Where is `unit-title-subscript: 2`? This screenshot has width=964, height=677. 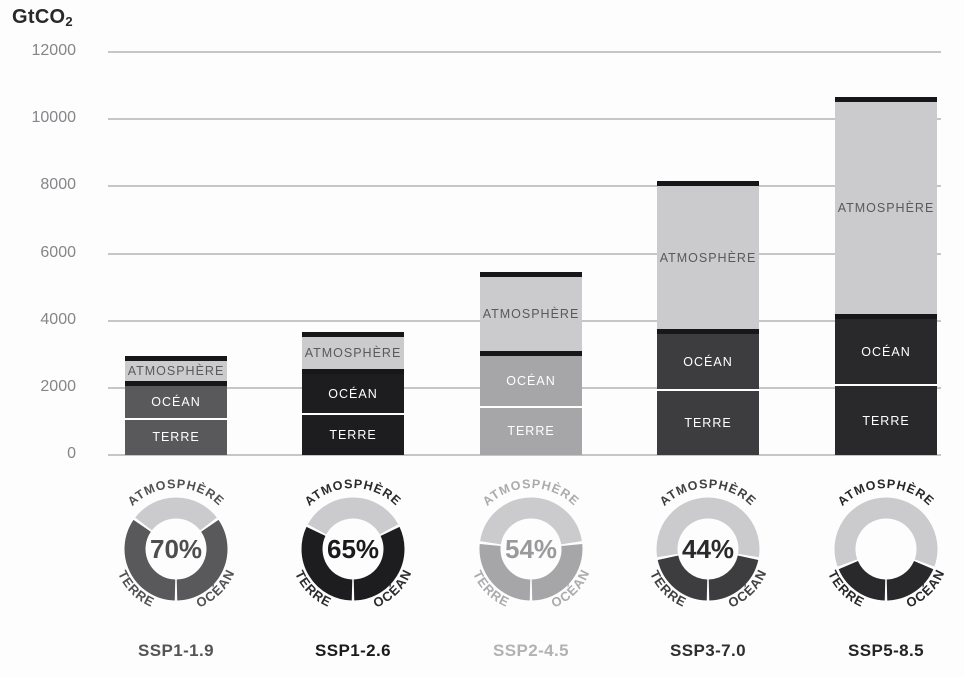
unit-title-subscript: 2 is located at coordinates (69, 21).